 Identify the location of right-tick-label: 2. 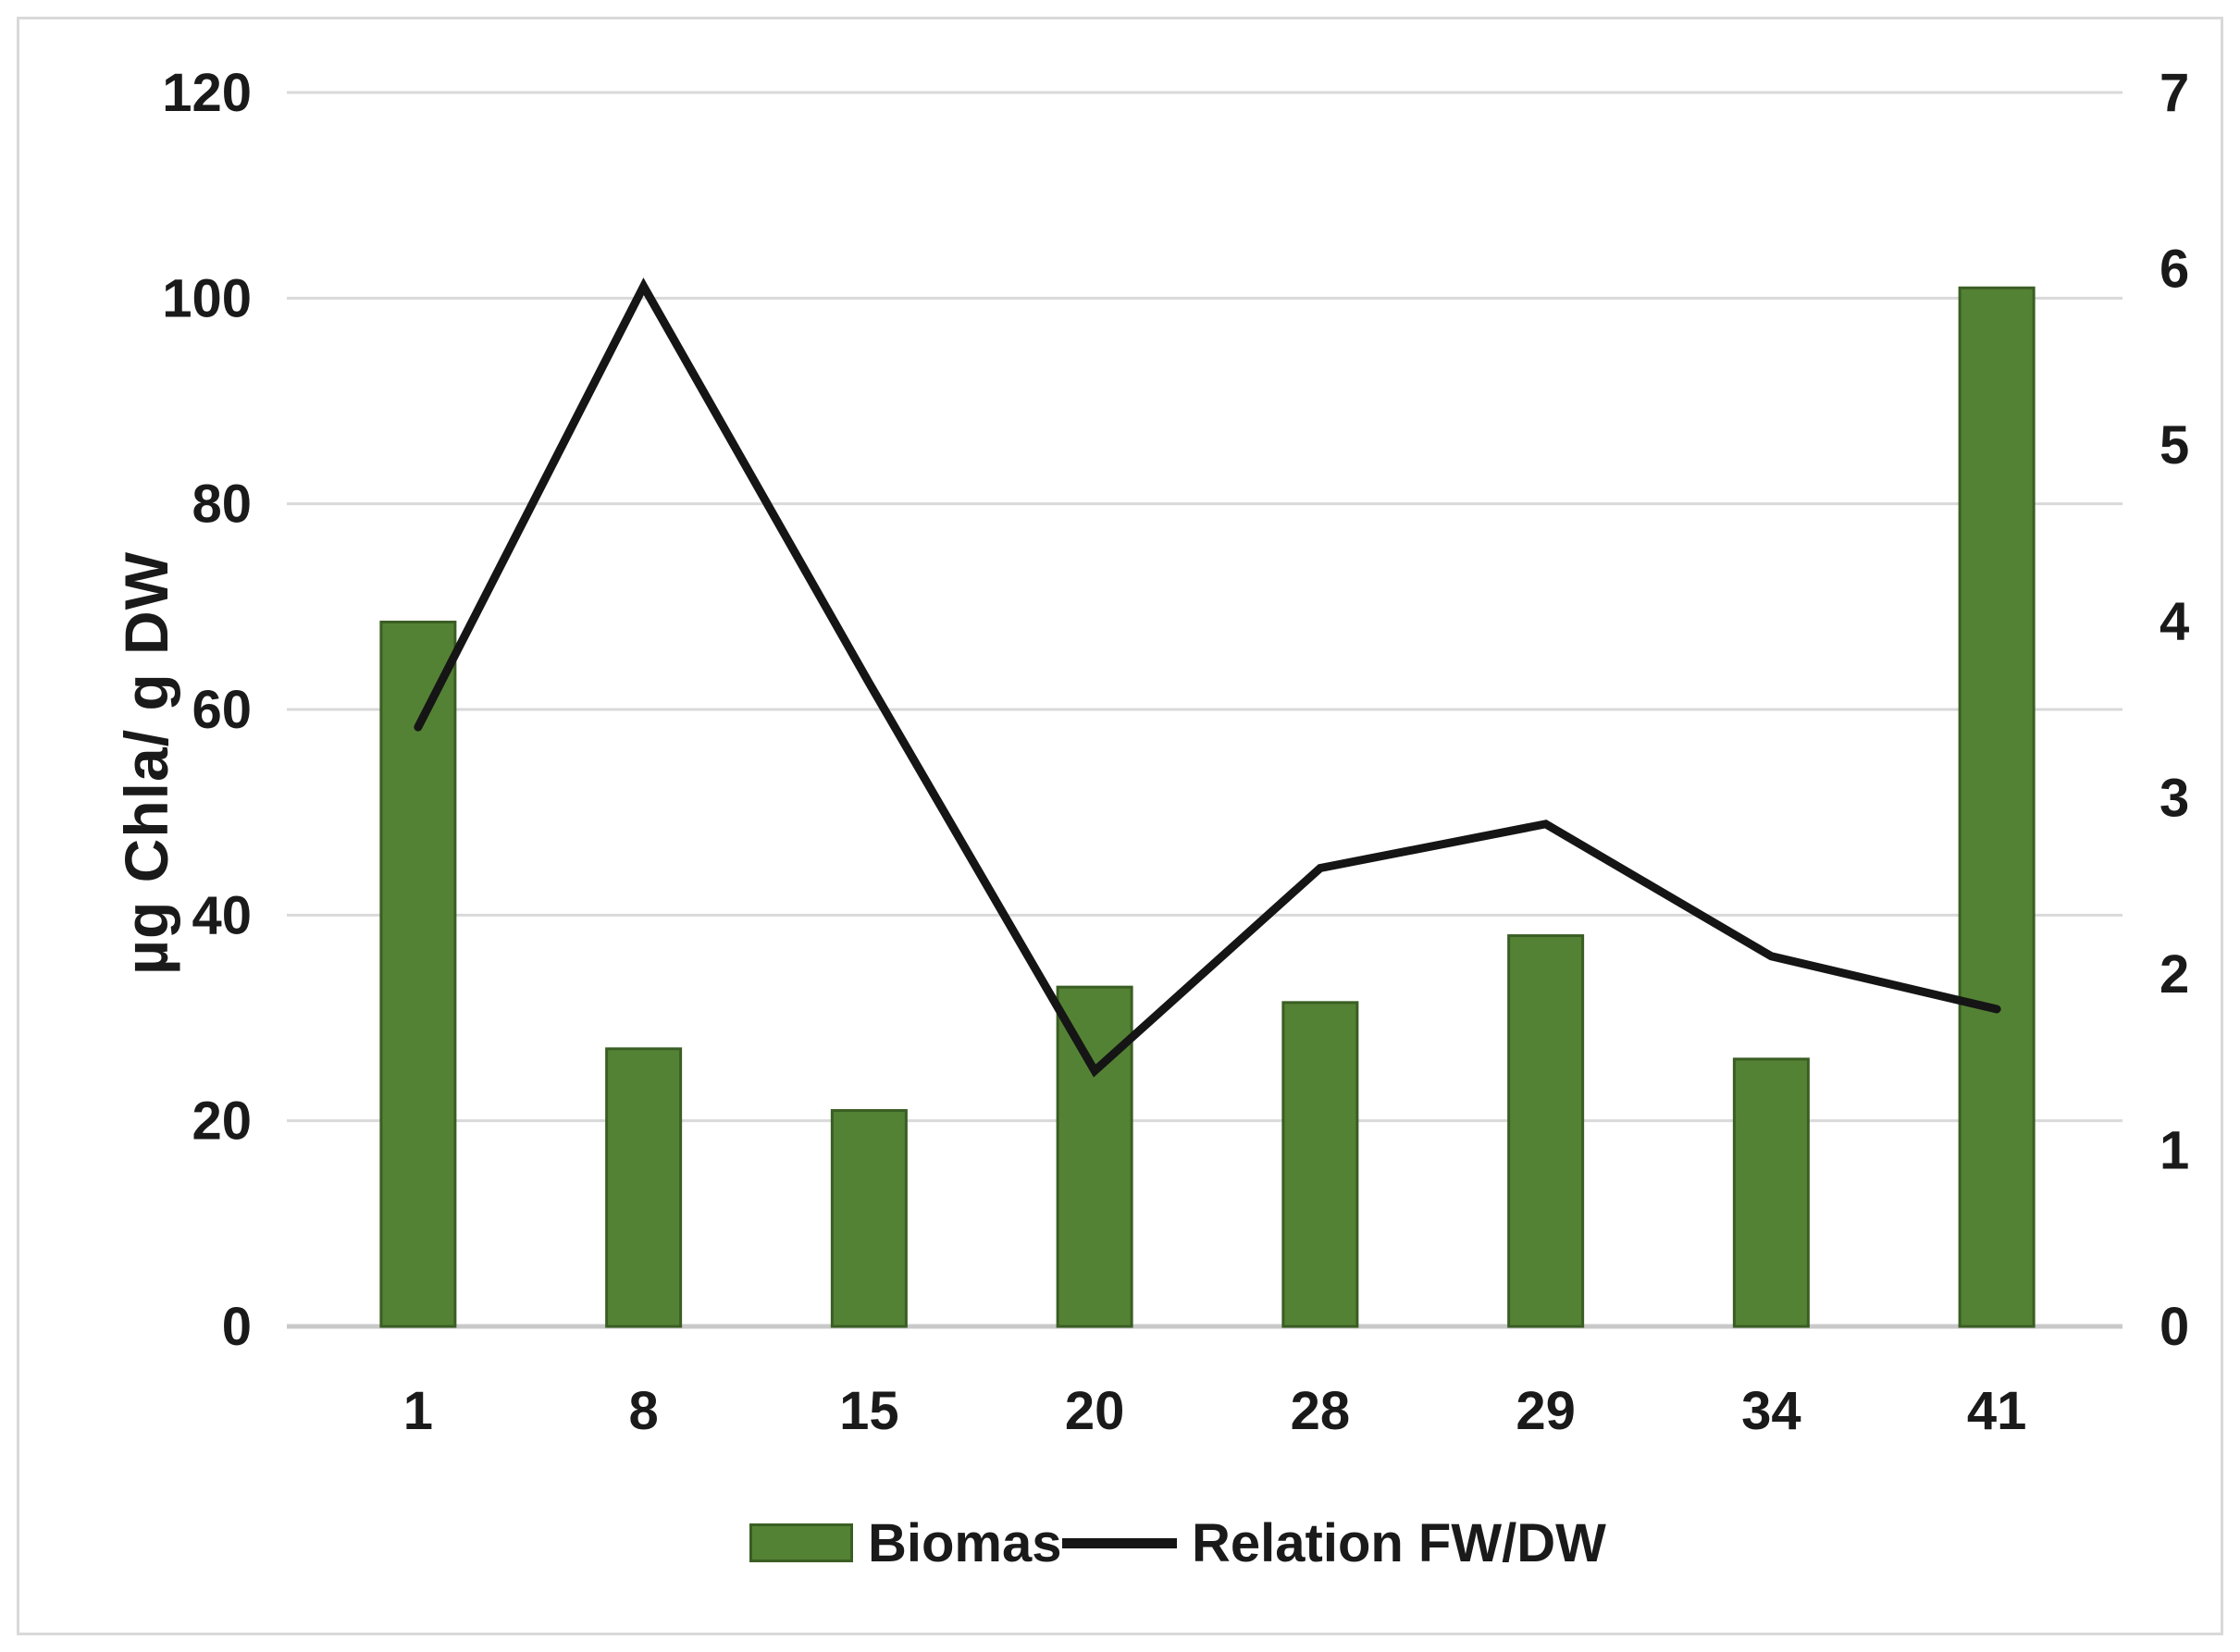
(2174, 975).